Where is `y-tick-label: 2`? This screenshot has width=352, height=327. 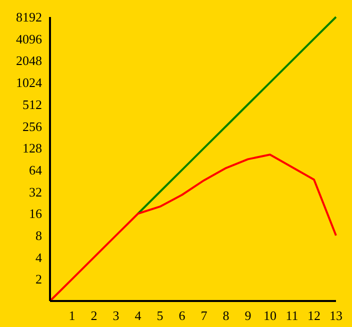
y-tick-label: 2 is located at coordinates (39, 279).